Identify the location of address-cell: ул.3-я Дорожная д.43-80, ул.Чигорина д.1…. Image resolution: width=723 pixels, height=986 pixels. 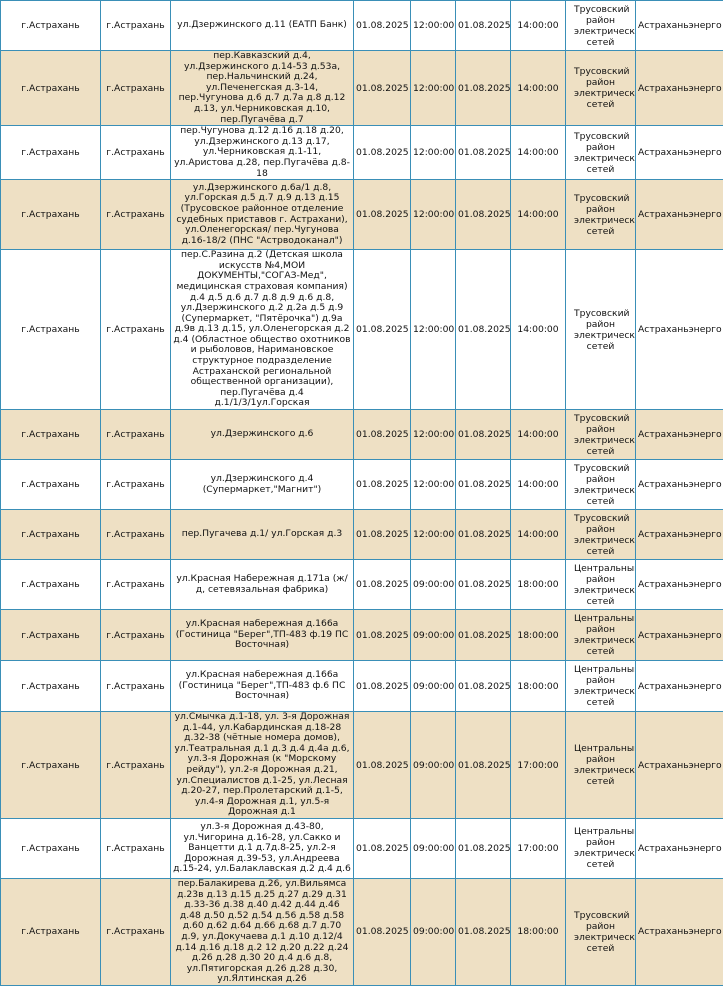
(262, 848).